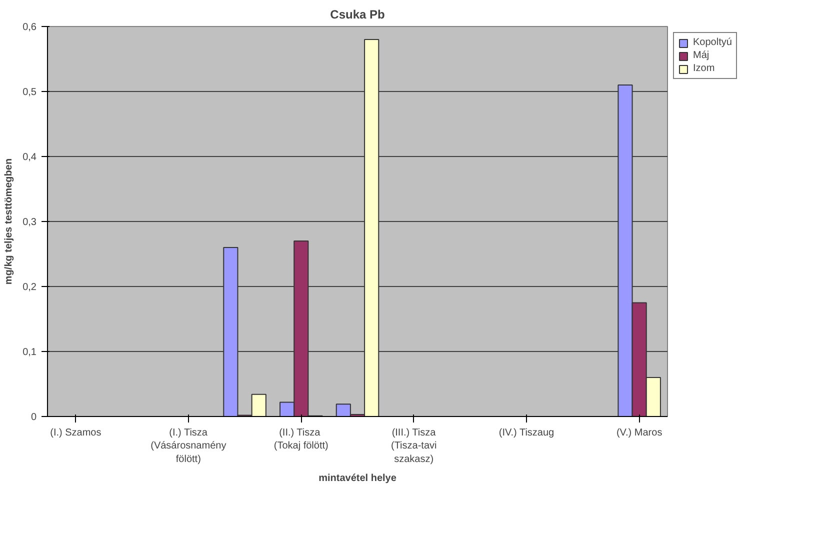  I want to click on x-tick-label: (IV.) Tiszaug, so click(526, 433).